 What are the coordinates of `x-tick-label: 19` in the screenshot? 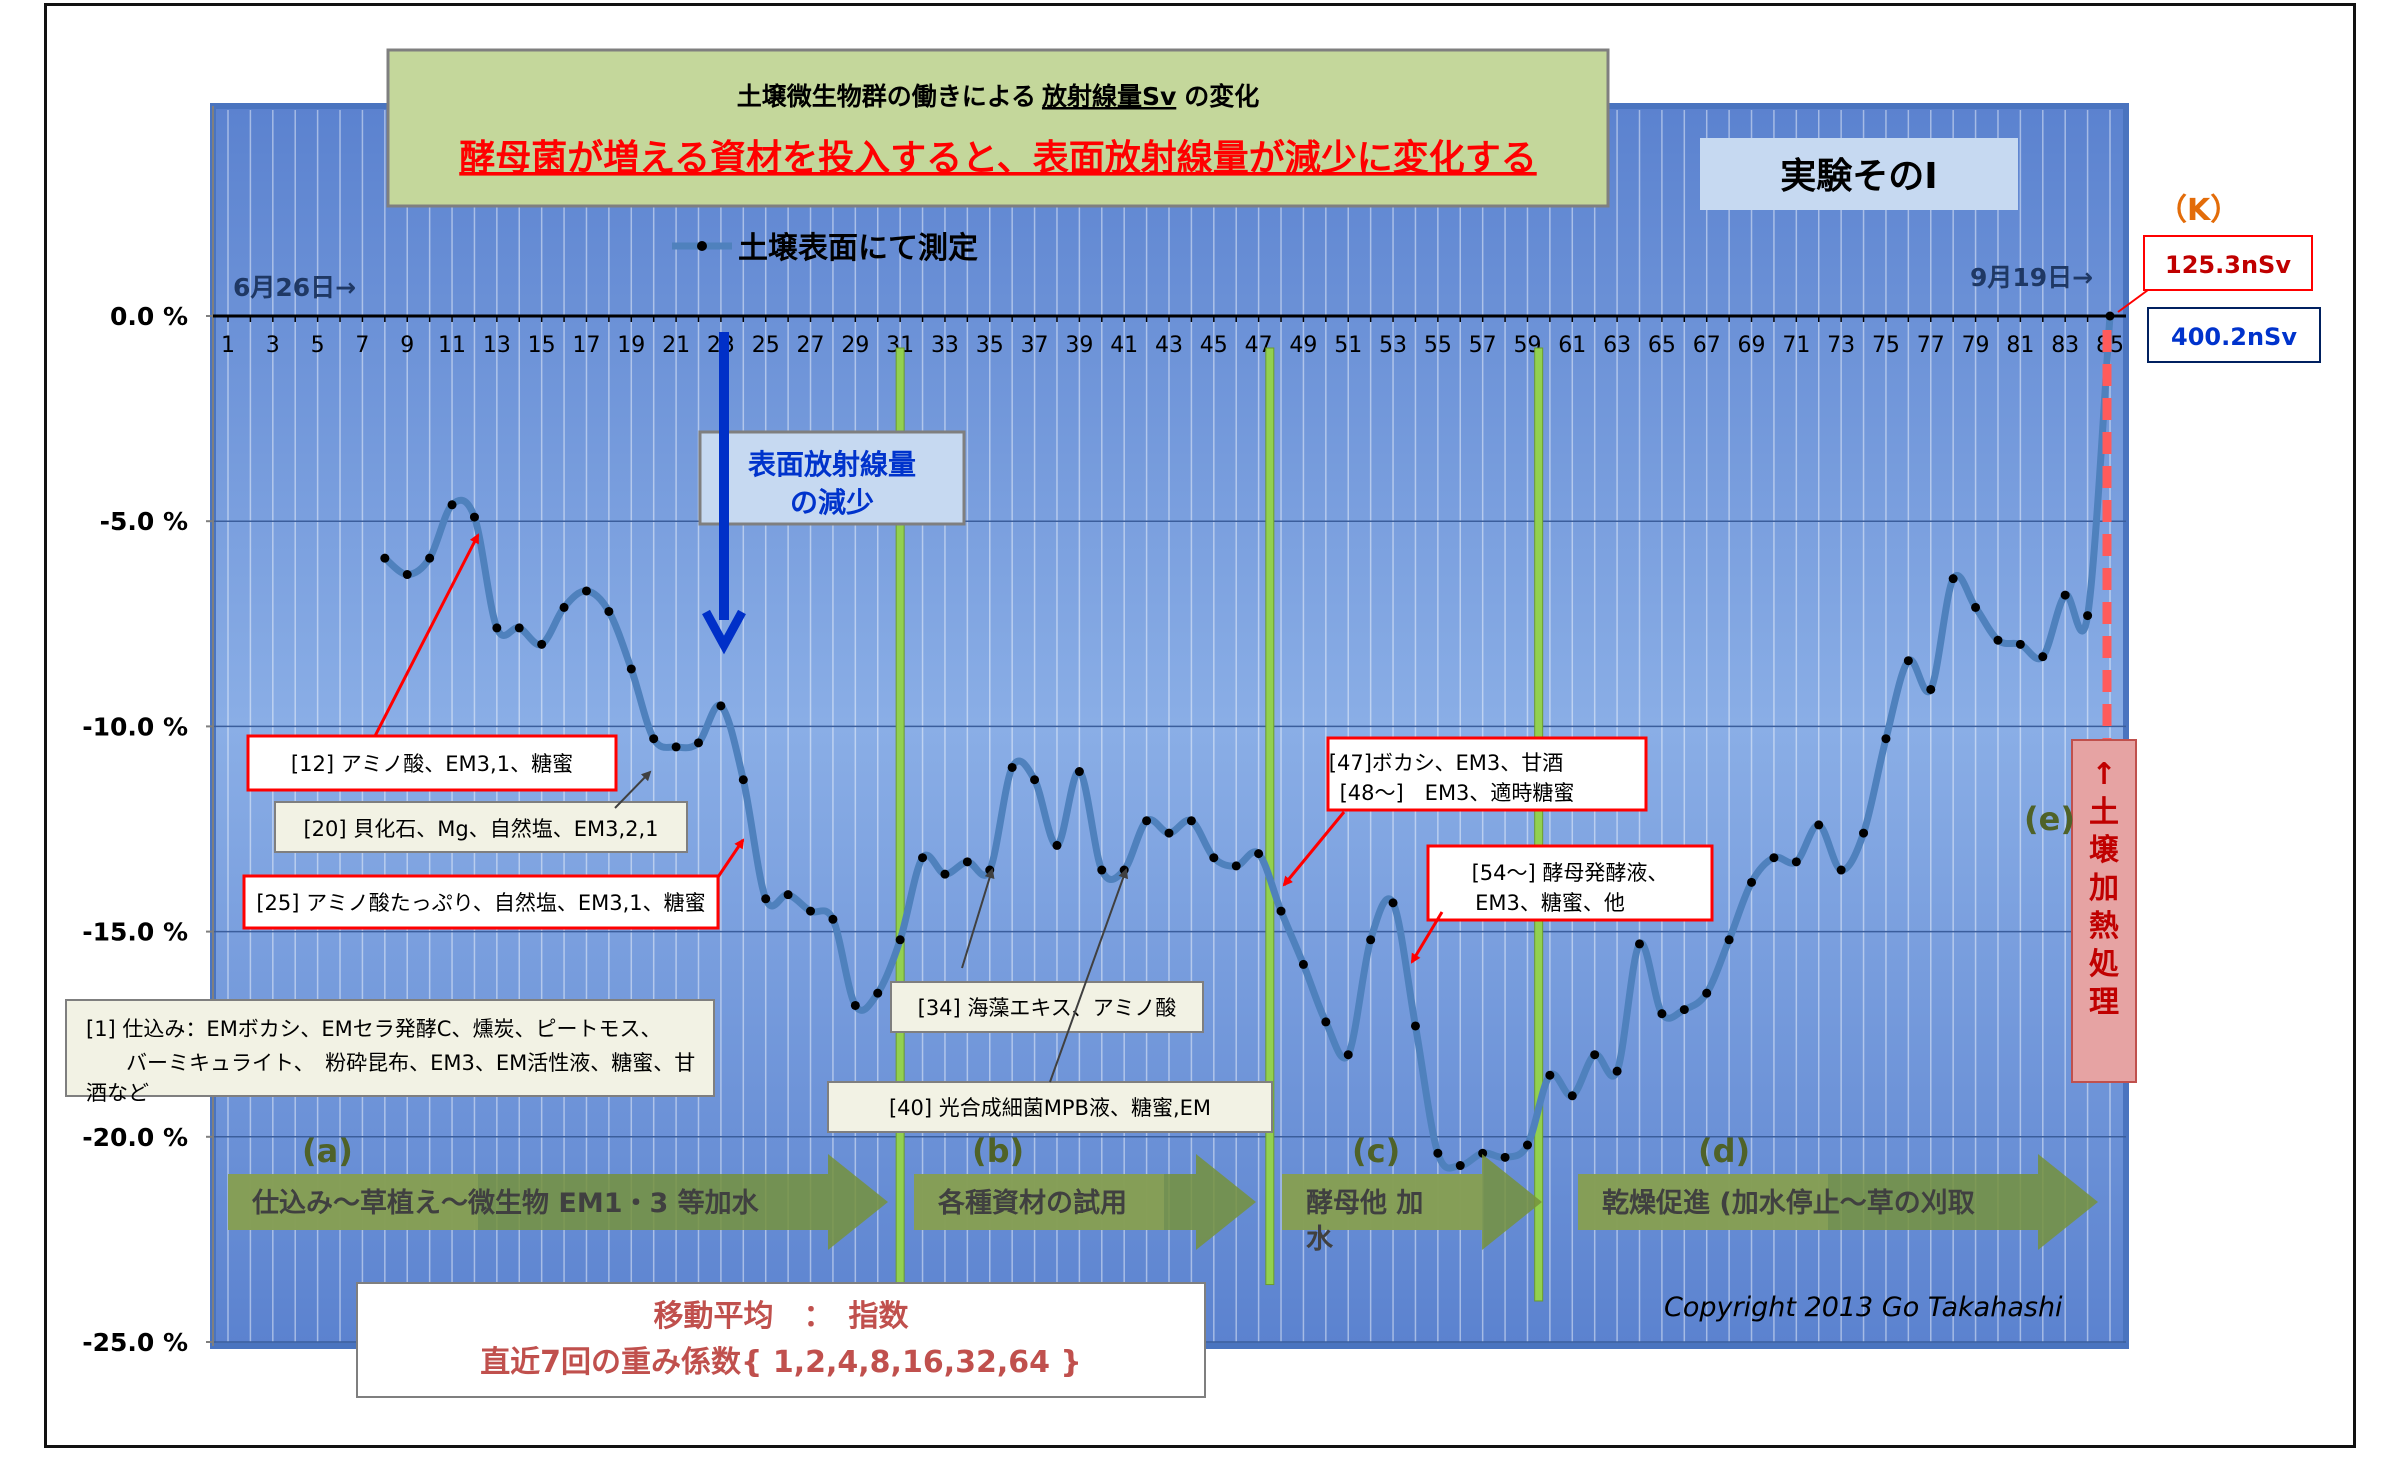 It's located at (631, 345).